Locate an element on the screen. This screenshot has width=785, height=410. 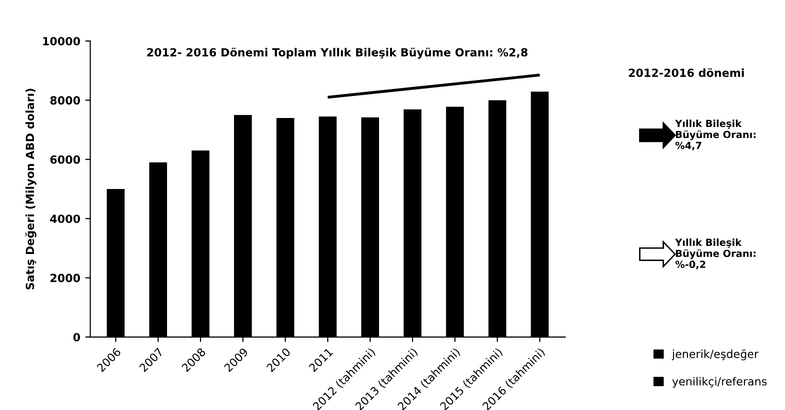
y-tick-label: 4000 is located at coordinates (65, 218).